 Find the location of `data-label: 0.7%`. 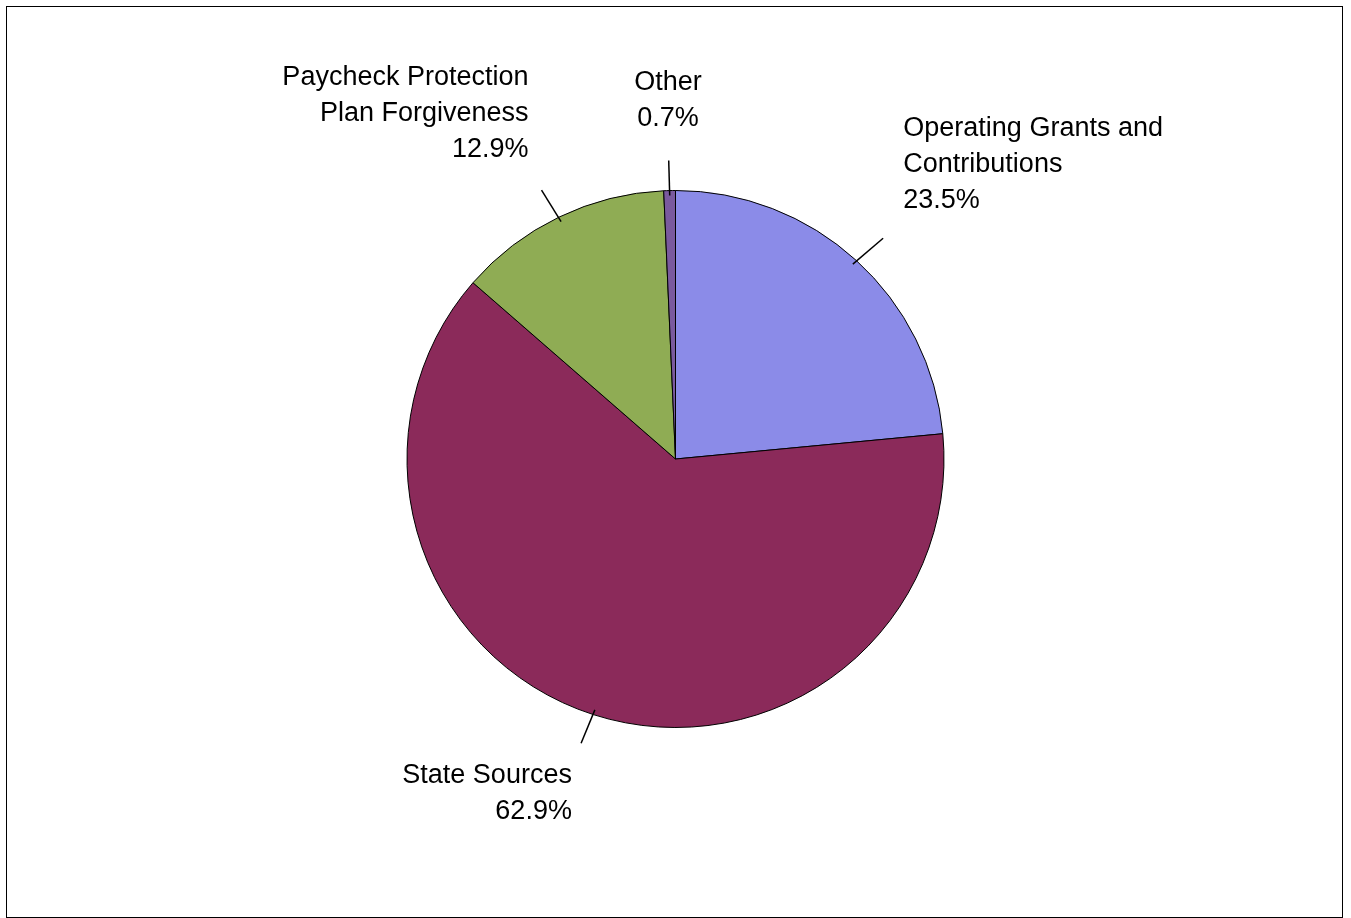

data-label: 0.7% is located at coordinates (668, 116).